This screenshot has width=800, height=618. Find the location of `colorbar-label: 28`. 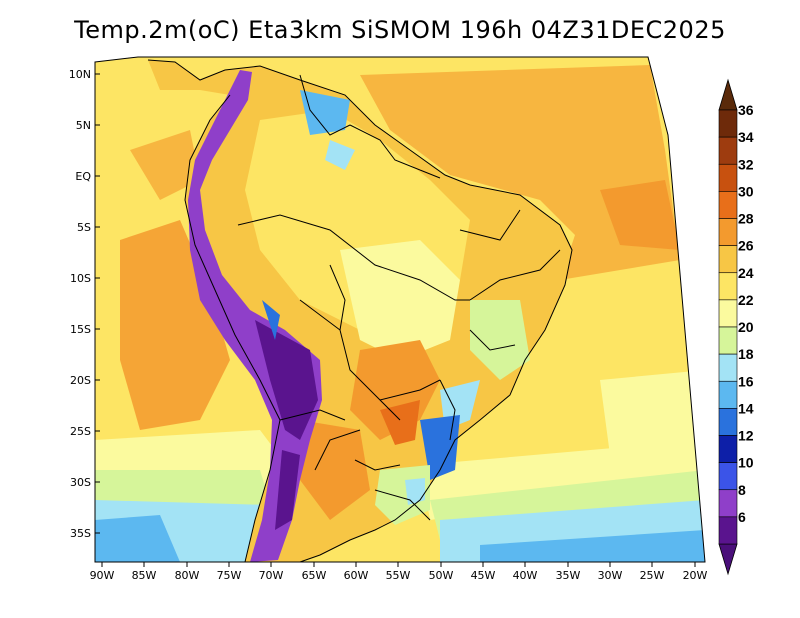

colorbar-label: 28 is located at coordinates (746, 219).